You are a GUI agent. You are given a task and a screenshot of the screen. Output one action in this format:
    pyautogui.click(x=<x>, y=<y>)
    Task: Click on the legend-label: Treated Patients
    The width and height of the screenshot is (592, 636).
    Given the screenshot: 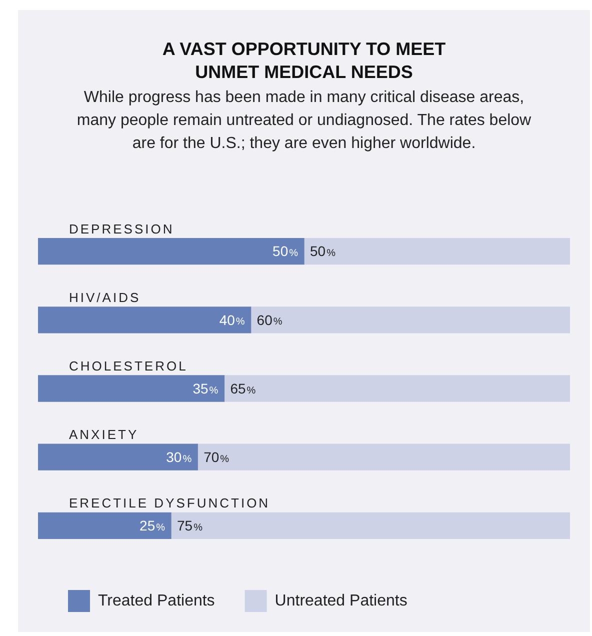 What is the action you would take?
    pyautogui.click(x=156, y=601)
    